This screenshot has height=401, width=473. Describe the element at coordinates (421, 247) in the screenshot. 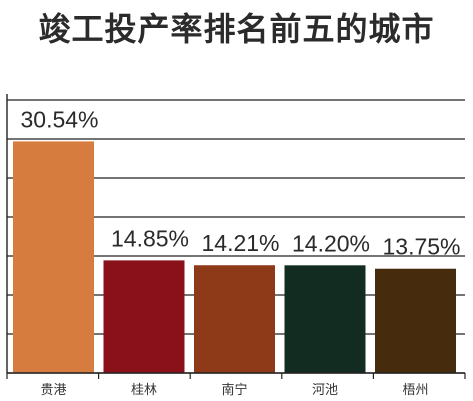

I see `value-label: 13.75%` at that location.